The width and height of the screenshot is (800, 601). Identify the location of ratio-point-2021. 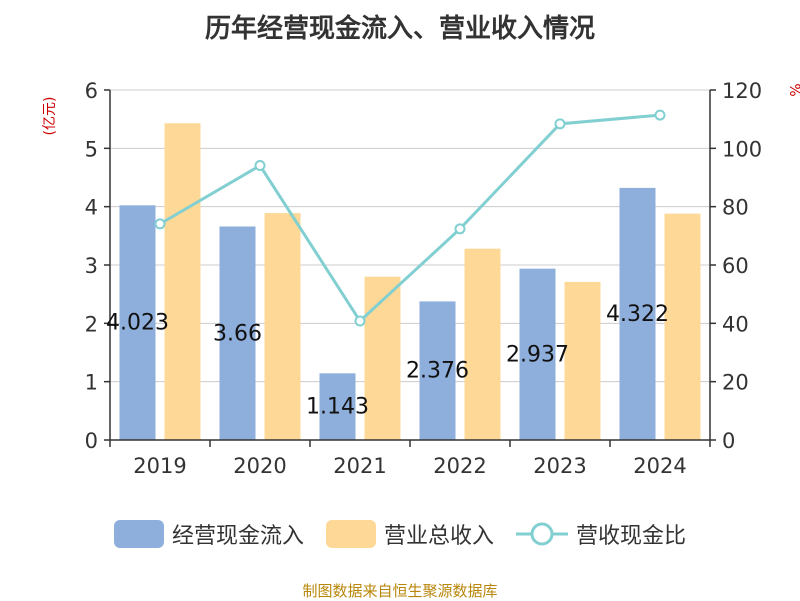
(360, 321).